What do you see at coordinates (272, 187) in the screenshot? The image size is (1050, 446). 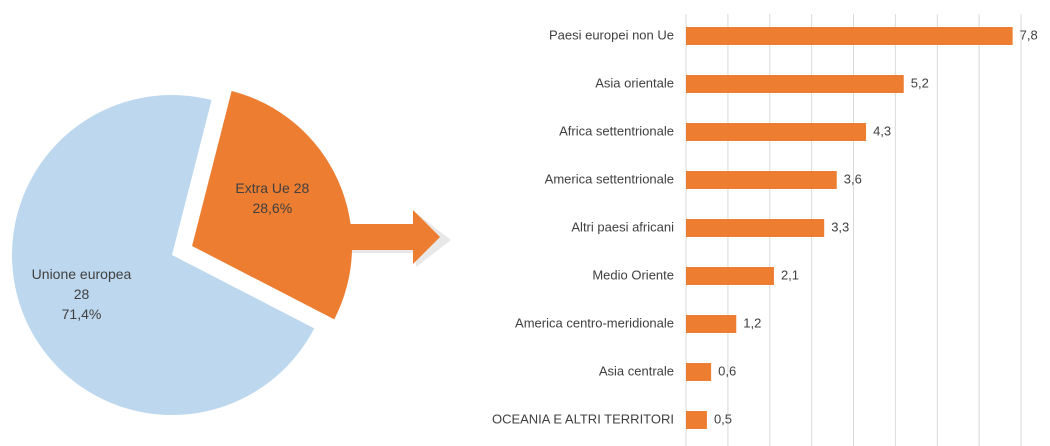 I see `pie-category: Extra Ue 28` at bounding box center [272, 187].